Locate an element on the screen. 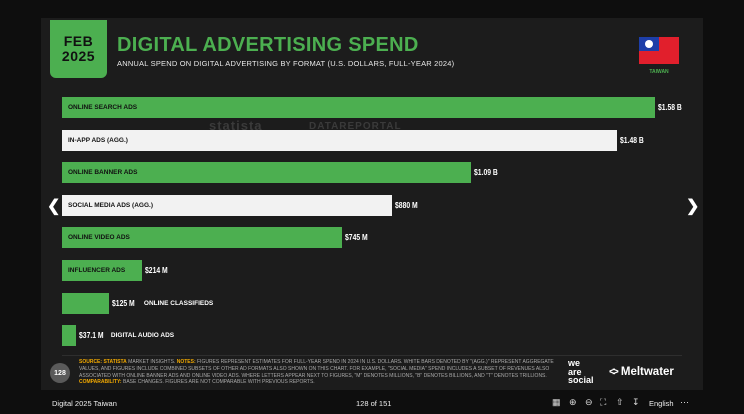 This screenshot has height=414, width=744. page-indicator: 128 of 151 is located at coordinates (374, 403).